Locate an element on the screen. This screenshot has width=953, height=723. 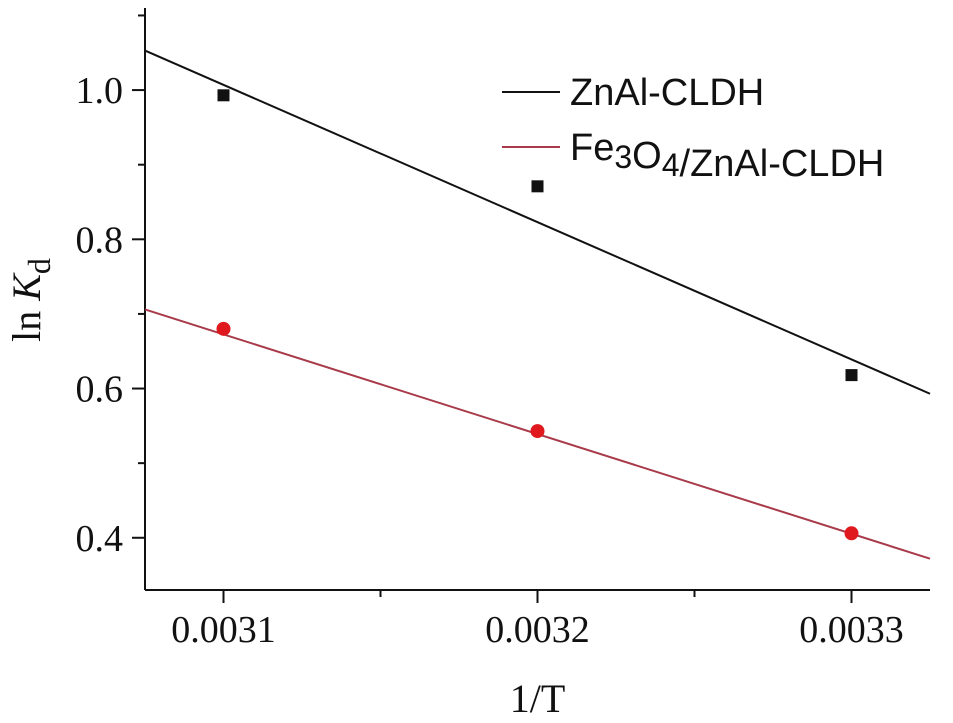
y-tick-label: 0.6 is located at coordinates (100, 390).